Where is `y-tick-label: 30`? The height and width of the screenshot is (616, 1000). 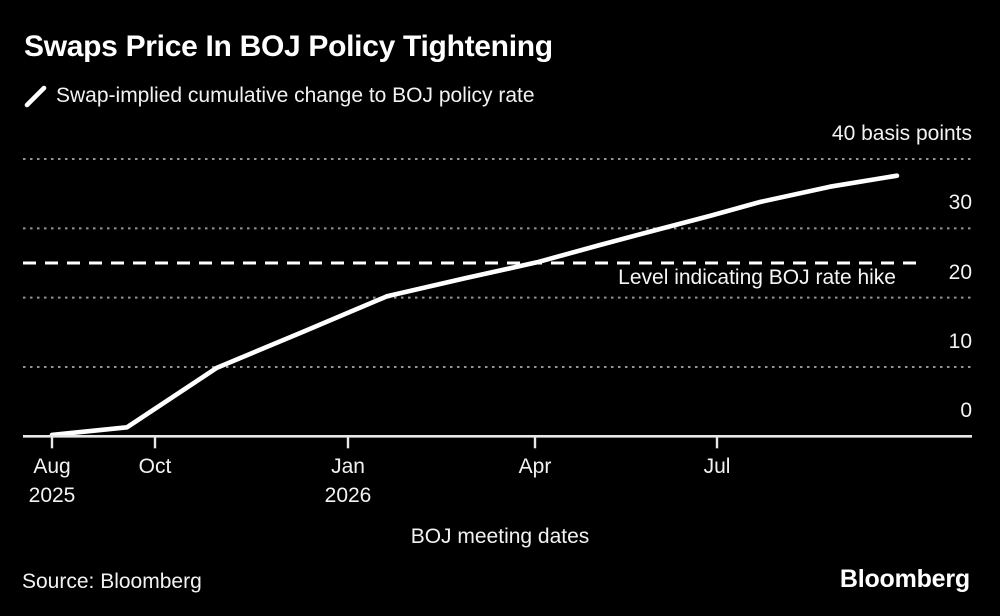 y-tick-label: 30 is located at coordinates (960, 203).